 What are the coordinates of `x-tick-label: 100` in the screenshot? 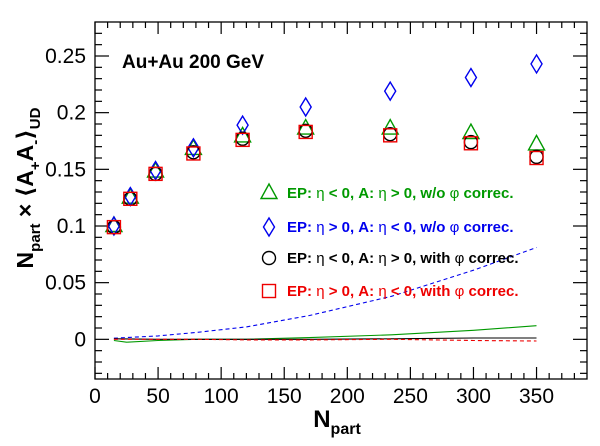 It's located at (221, 396).